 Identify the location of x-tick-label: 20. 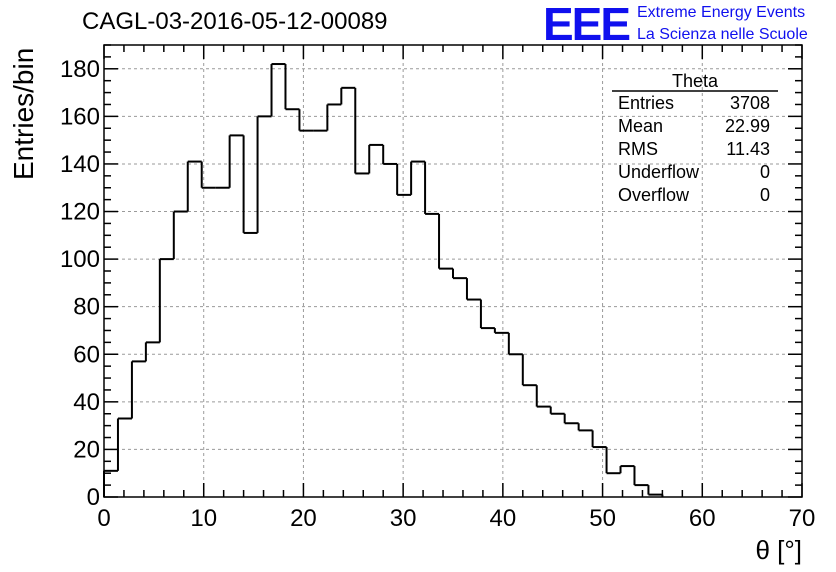
(303, 518).